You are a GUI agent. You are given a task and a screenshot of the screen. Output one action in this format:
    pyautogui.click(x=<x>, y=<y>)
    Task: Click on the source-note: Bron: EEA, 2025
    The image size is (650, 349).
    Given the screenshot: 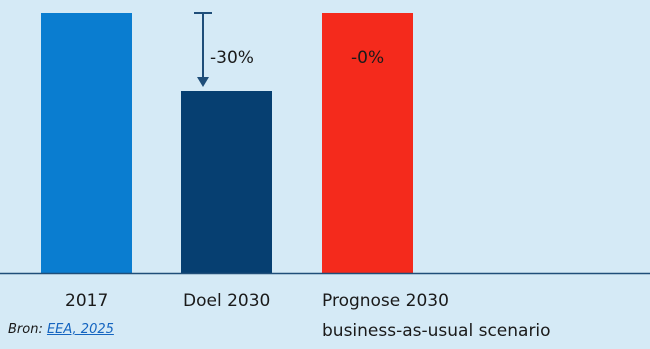 What is the action you would take?
    pyautogui.click(x=61, y=329)
    